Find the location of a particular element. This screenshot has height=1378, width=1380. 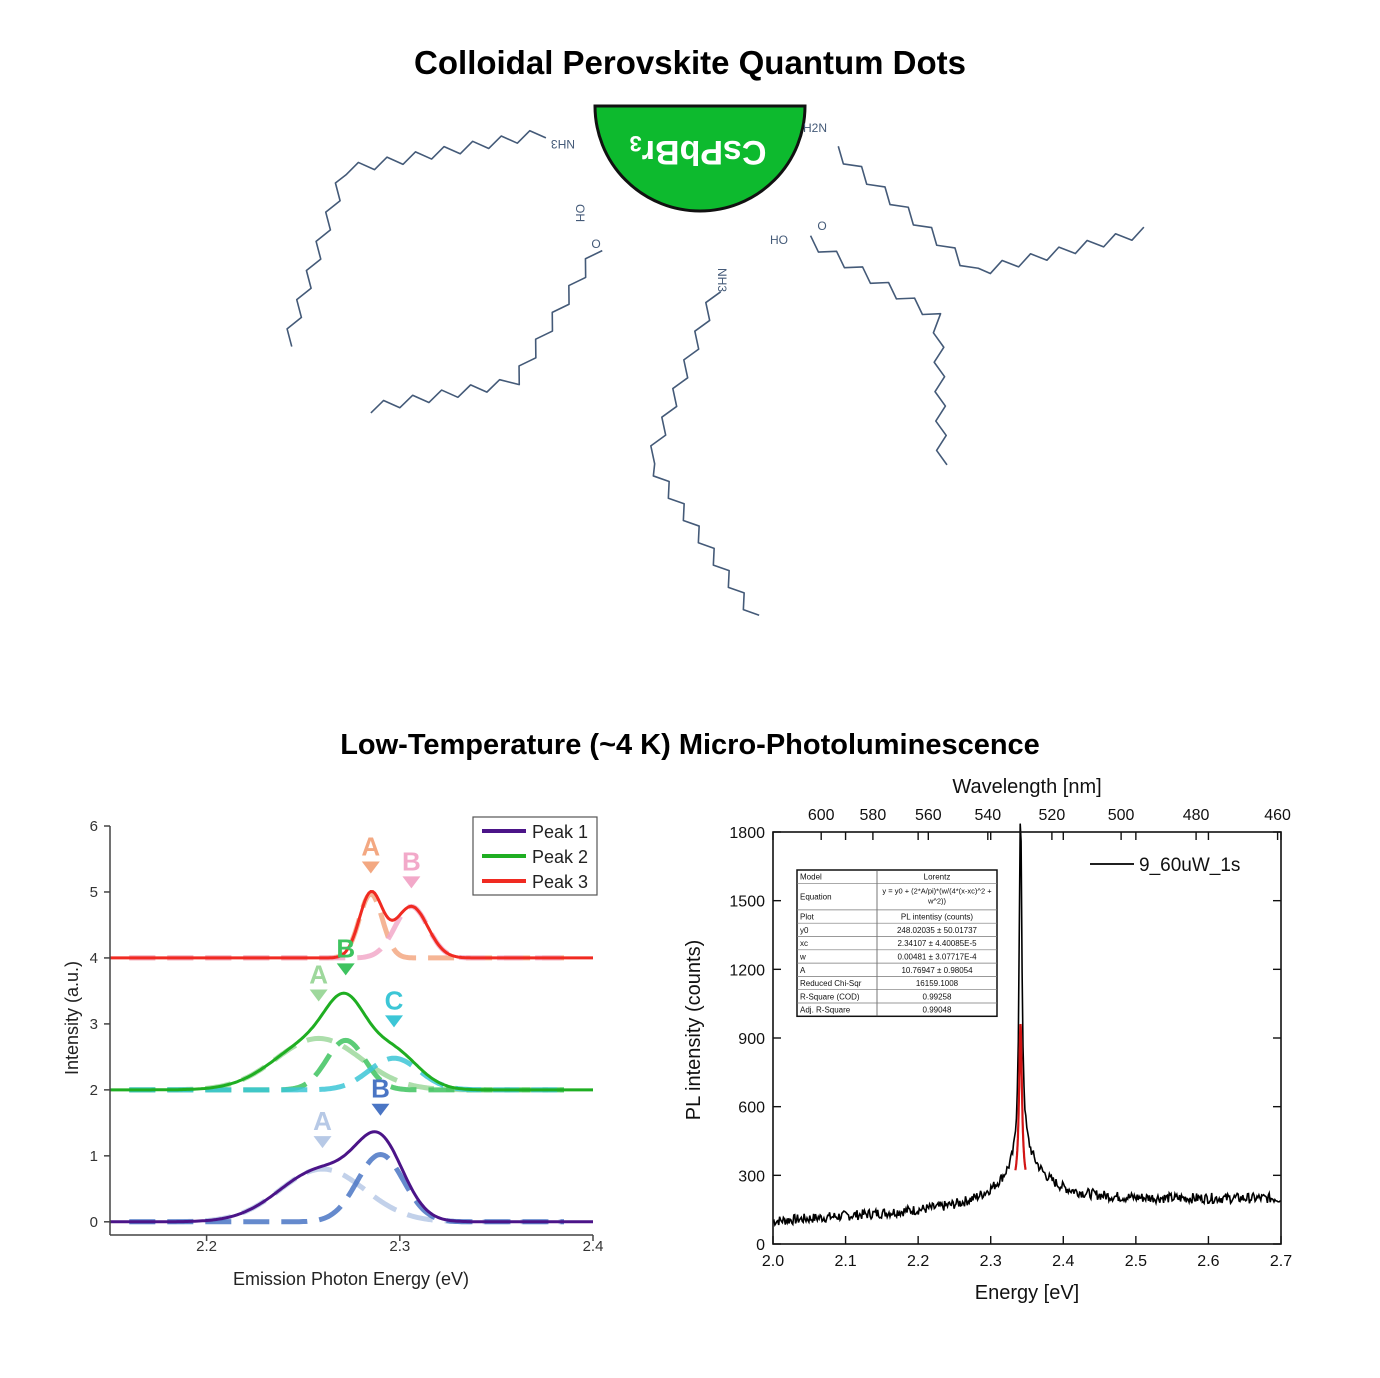

legend-entry: Peak 1 is located at coordinates (560, 832).